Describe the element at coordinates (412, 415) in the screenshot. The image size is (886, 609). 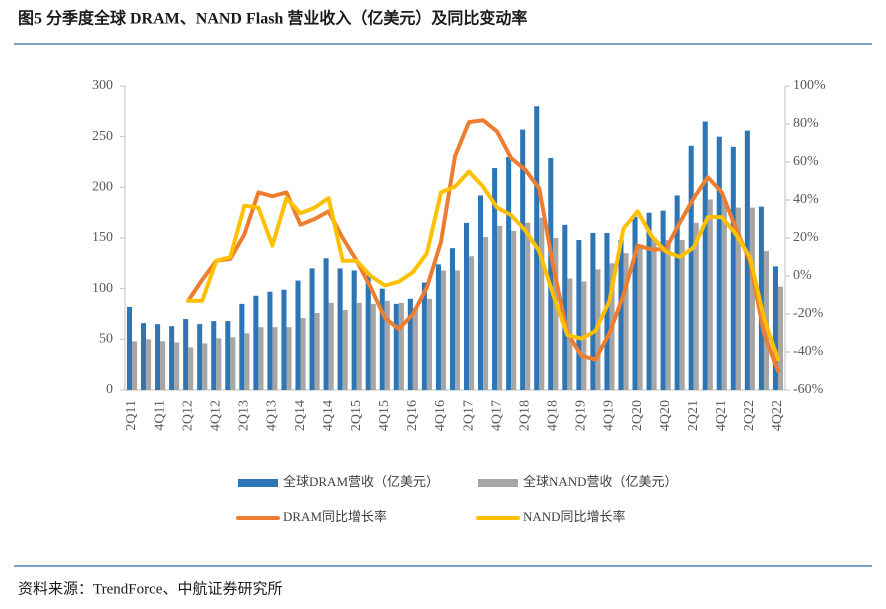
I see `x-tick-label: 2Q16` at that location.